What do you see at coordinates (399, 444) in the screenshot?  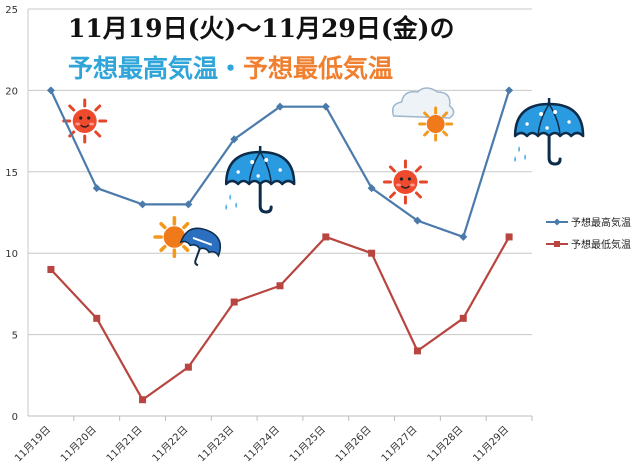 I see `x-tick-label: 11月27日` at bounding box center [399, 444].